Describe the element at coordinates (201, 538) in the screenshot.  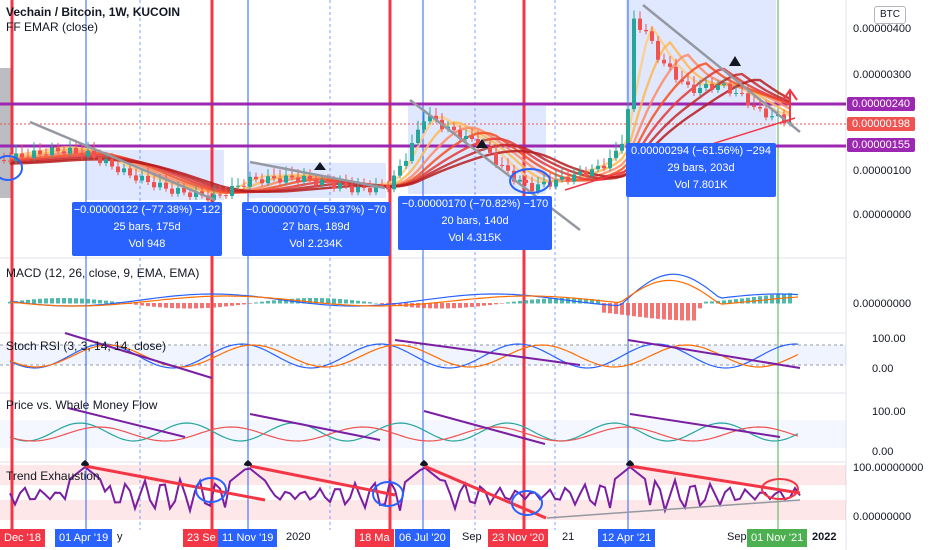
I see `date-tag: 23 Se` at that location.